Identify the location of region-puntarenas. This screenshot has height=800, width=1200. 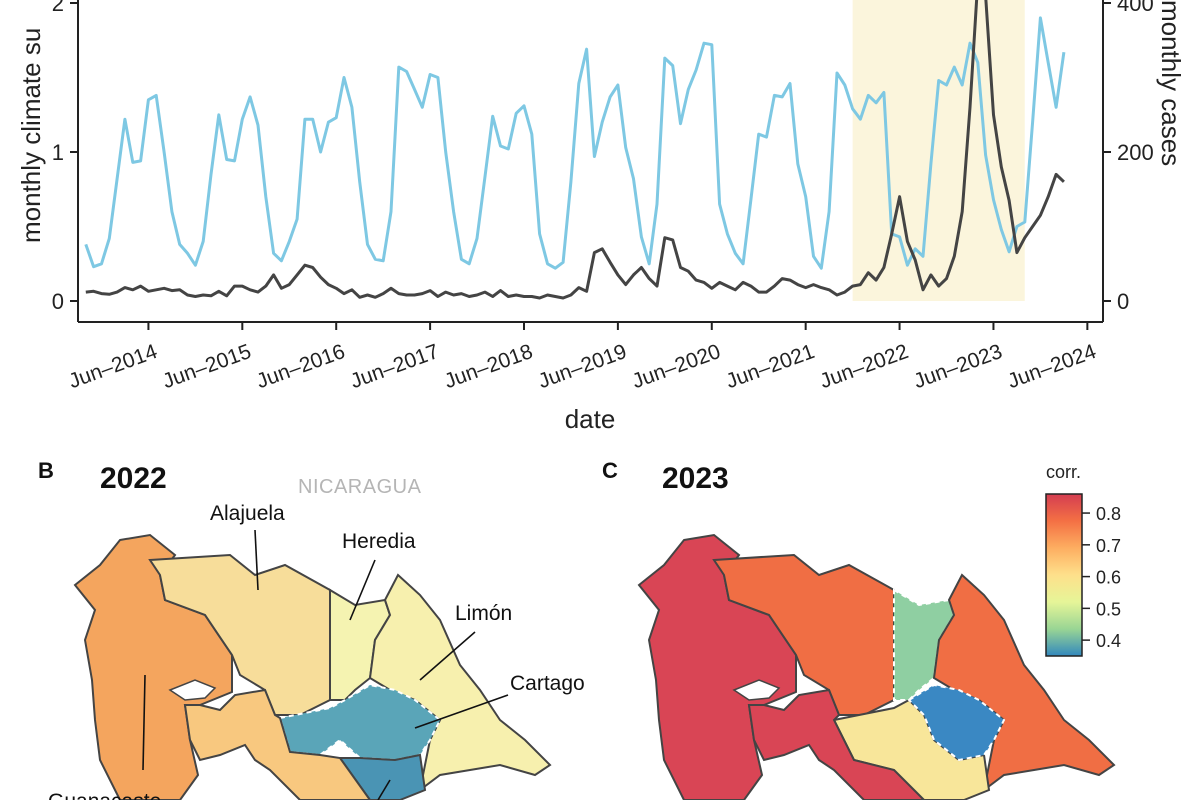
(277, 744).